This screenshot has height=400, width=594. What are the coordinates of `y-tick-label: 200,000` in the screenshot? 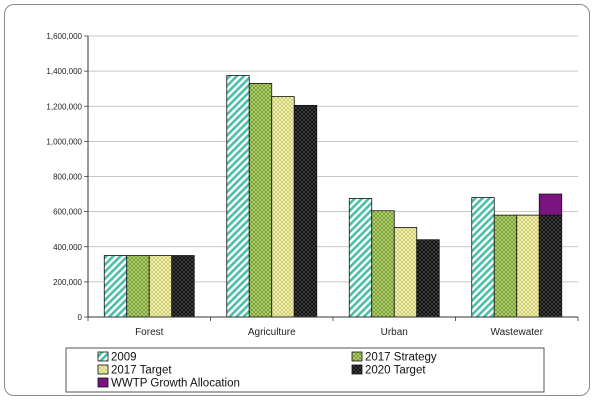 It's located at (67, 282).